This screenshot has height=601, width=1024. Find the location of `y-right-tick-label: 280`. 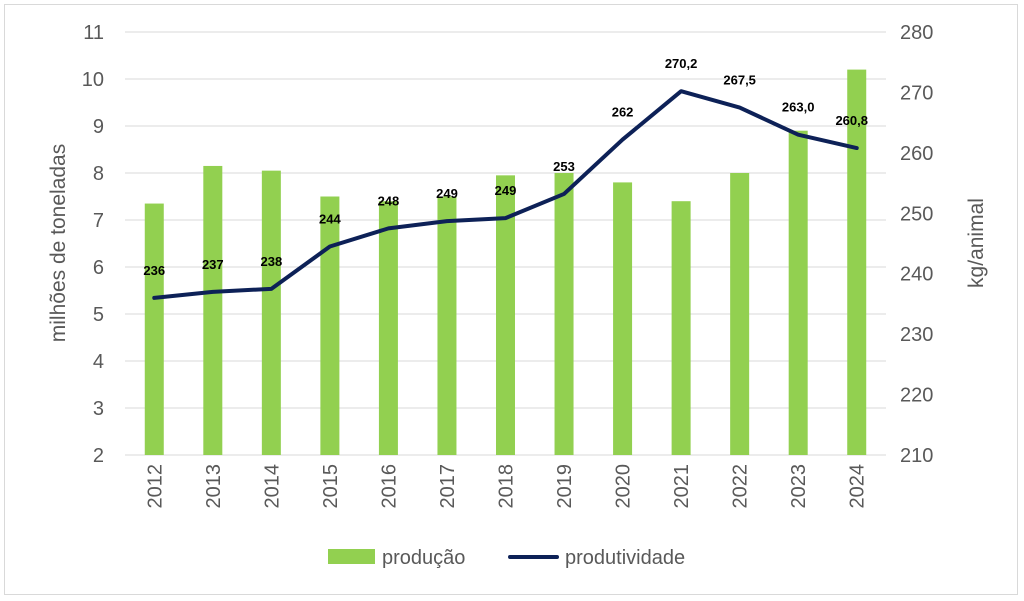

y-right-tick-label: 280 is located at coordinates (916, 33).